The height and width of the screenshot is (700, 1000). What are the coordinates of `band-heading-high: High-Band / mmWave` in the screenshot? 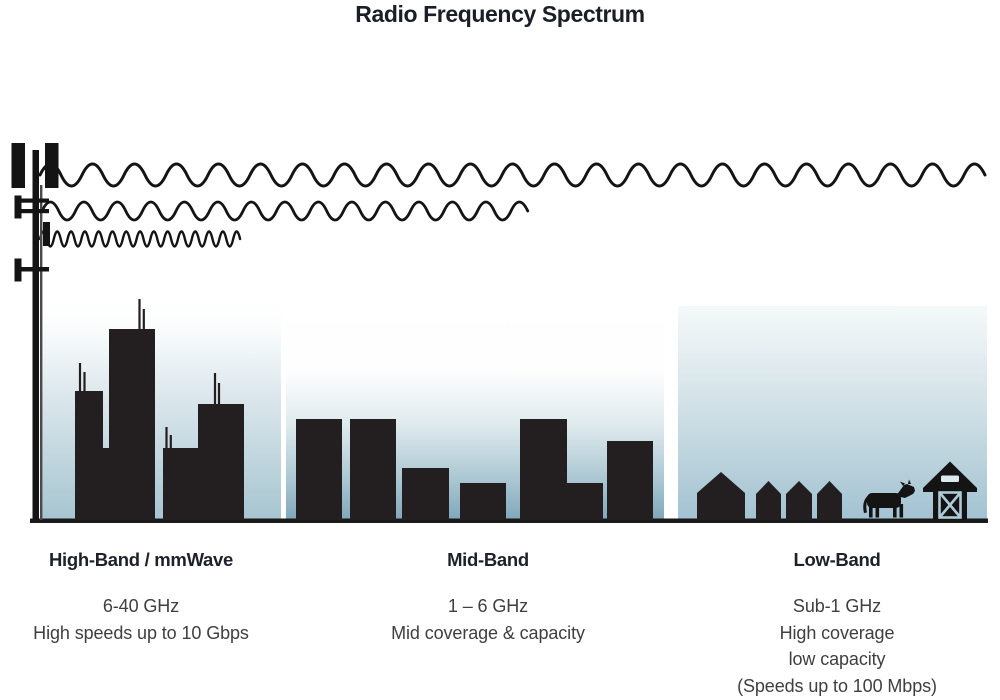 It's located at (141, 559).